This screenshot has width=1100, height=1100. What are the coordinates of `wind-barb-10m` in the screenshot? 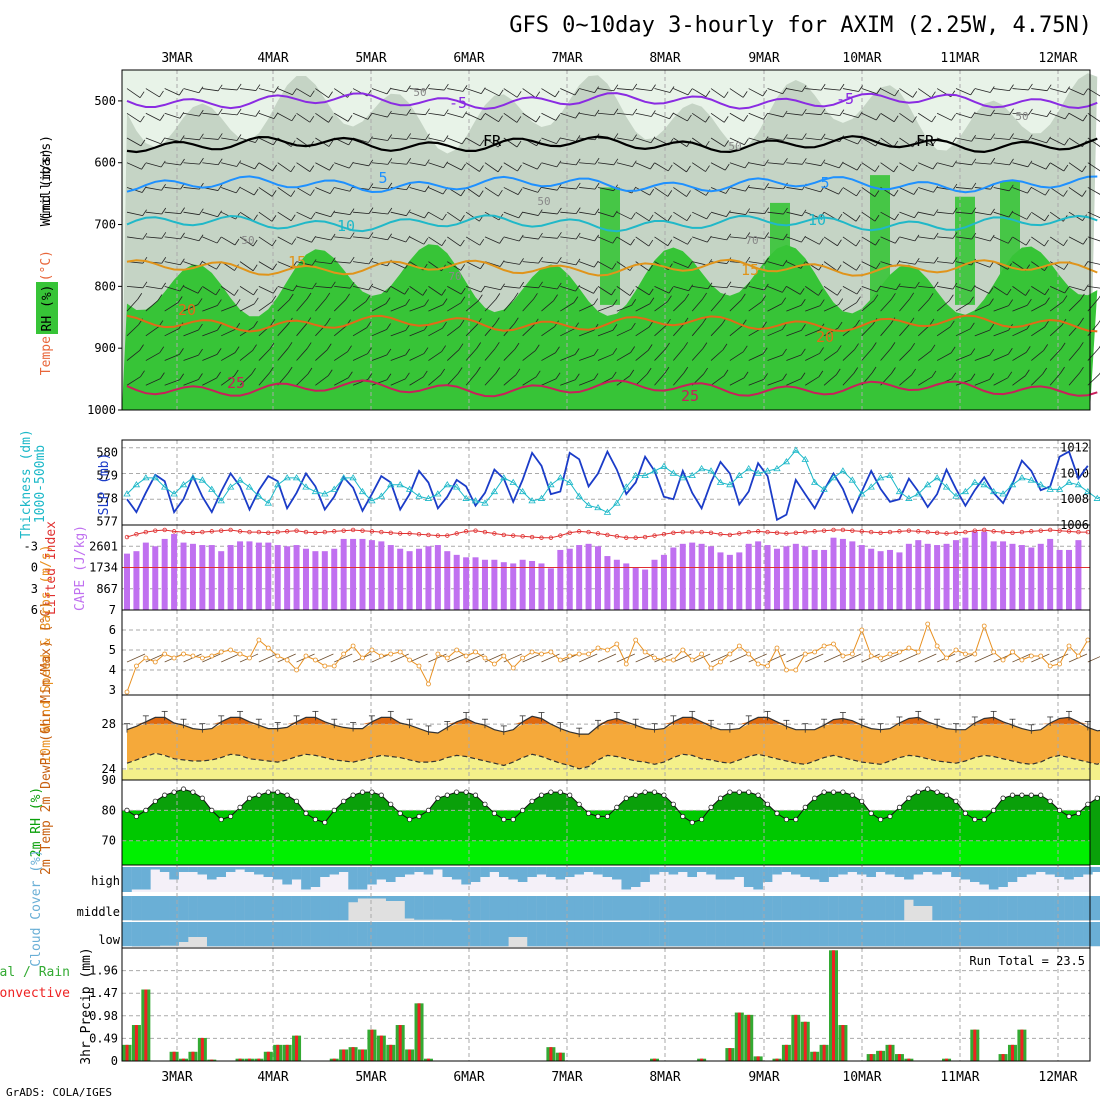 It's located at (889, 658).